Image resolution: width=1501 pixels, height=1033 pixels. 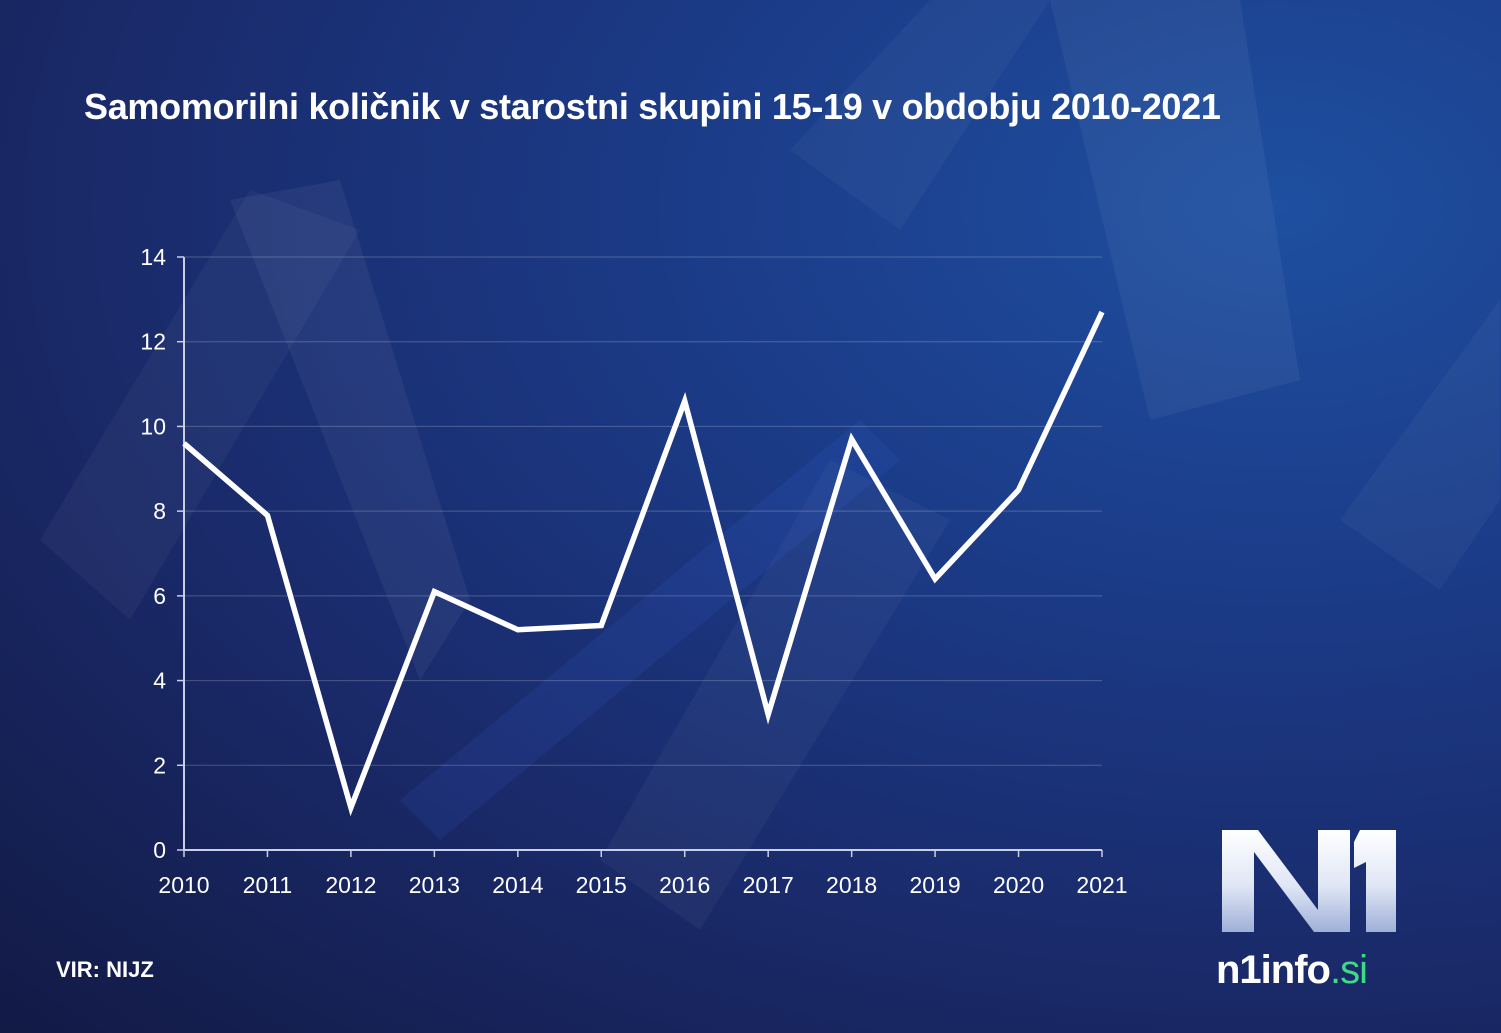 What do you see at coordinates (684, 885) in the screenshot?
I see `x-tick-label: 2016` at bounding box center [684, 885].